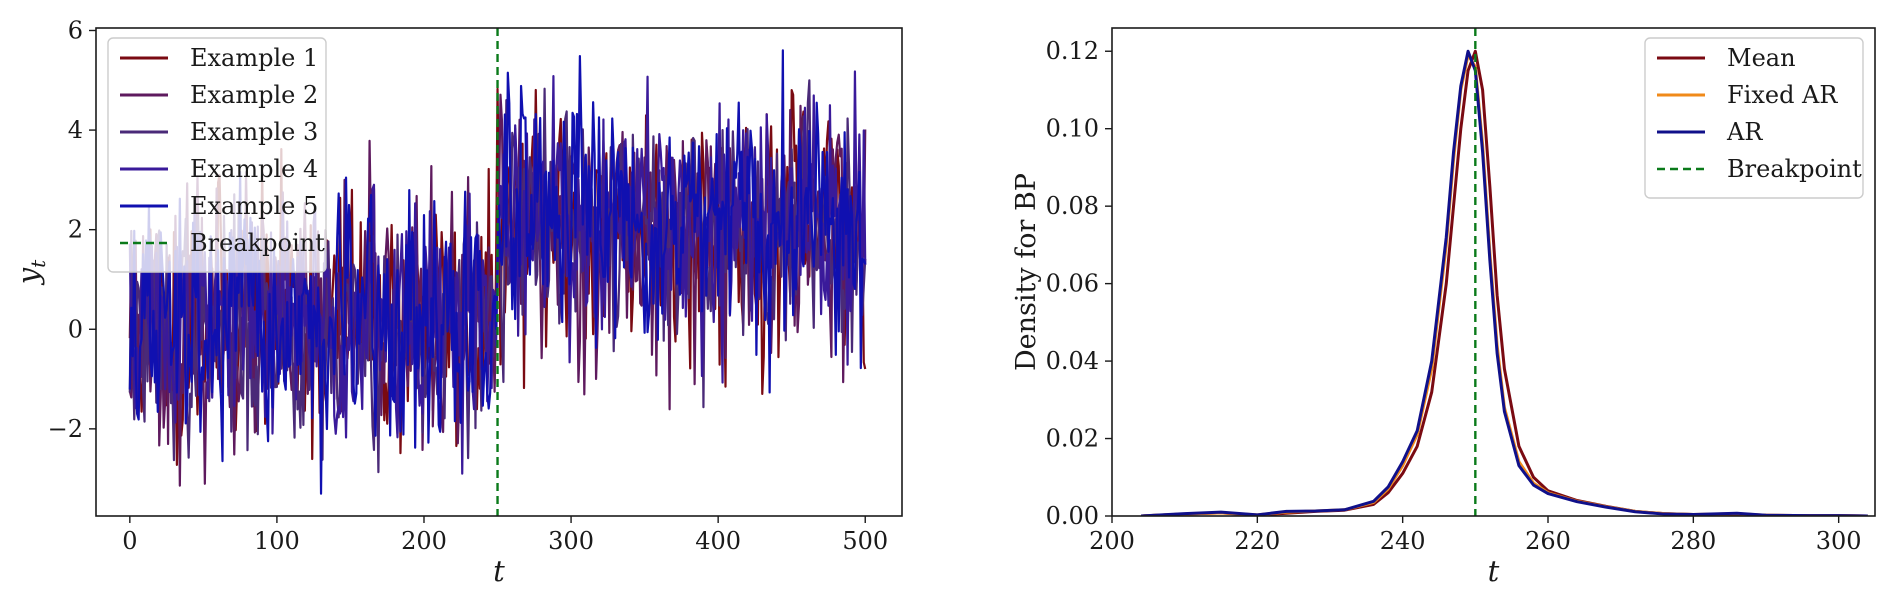 The image size is (1892, 602). What do you see at coordinates (254, 58) in the screenshot?
I see `legend-label: Example 1` at bounding box center [254, 58].